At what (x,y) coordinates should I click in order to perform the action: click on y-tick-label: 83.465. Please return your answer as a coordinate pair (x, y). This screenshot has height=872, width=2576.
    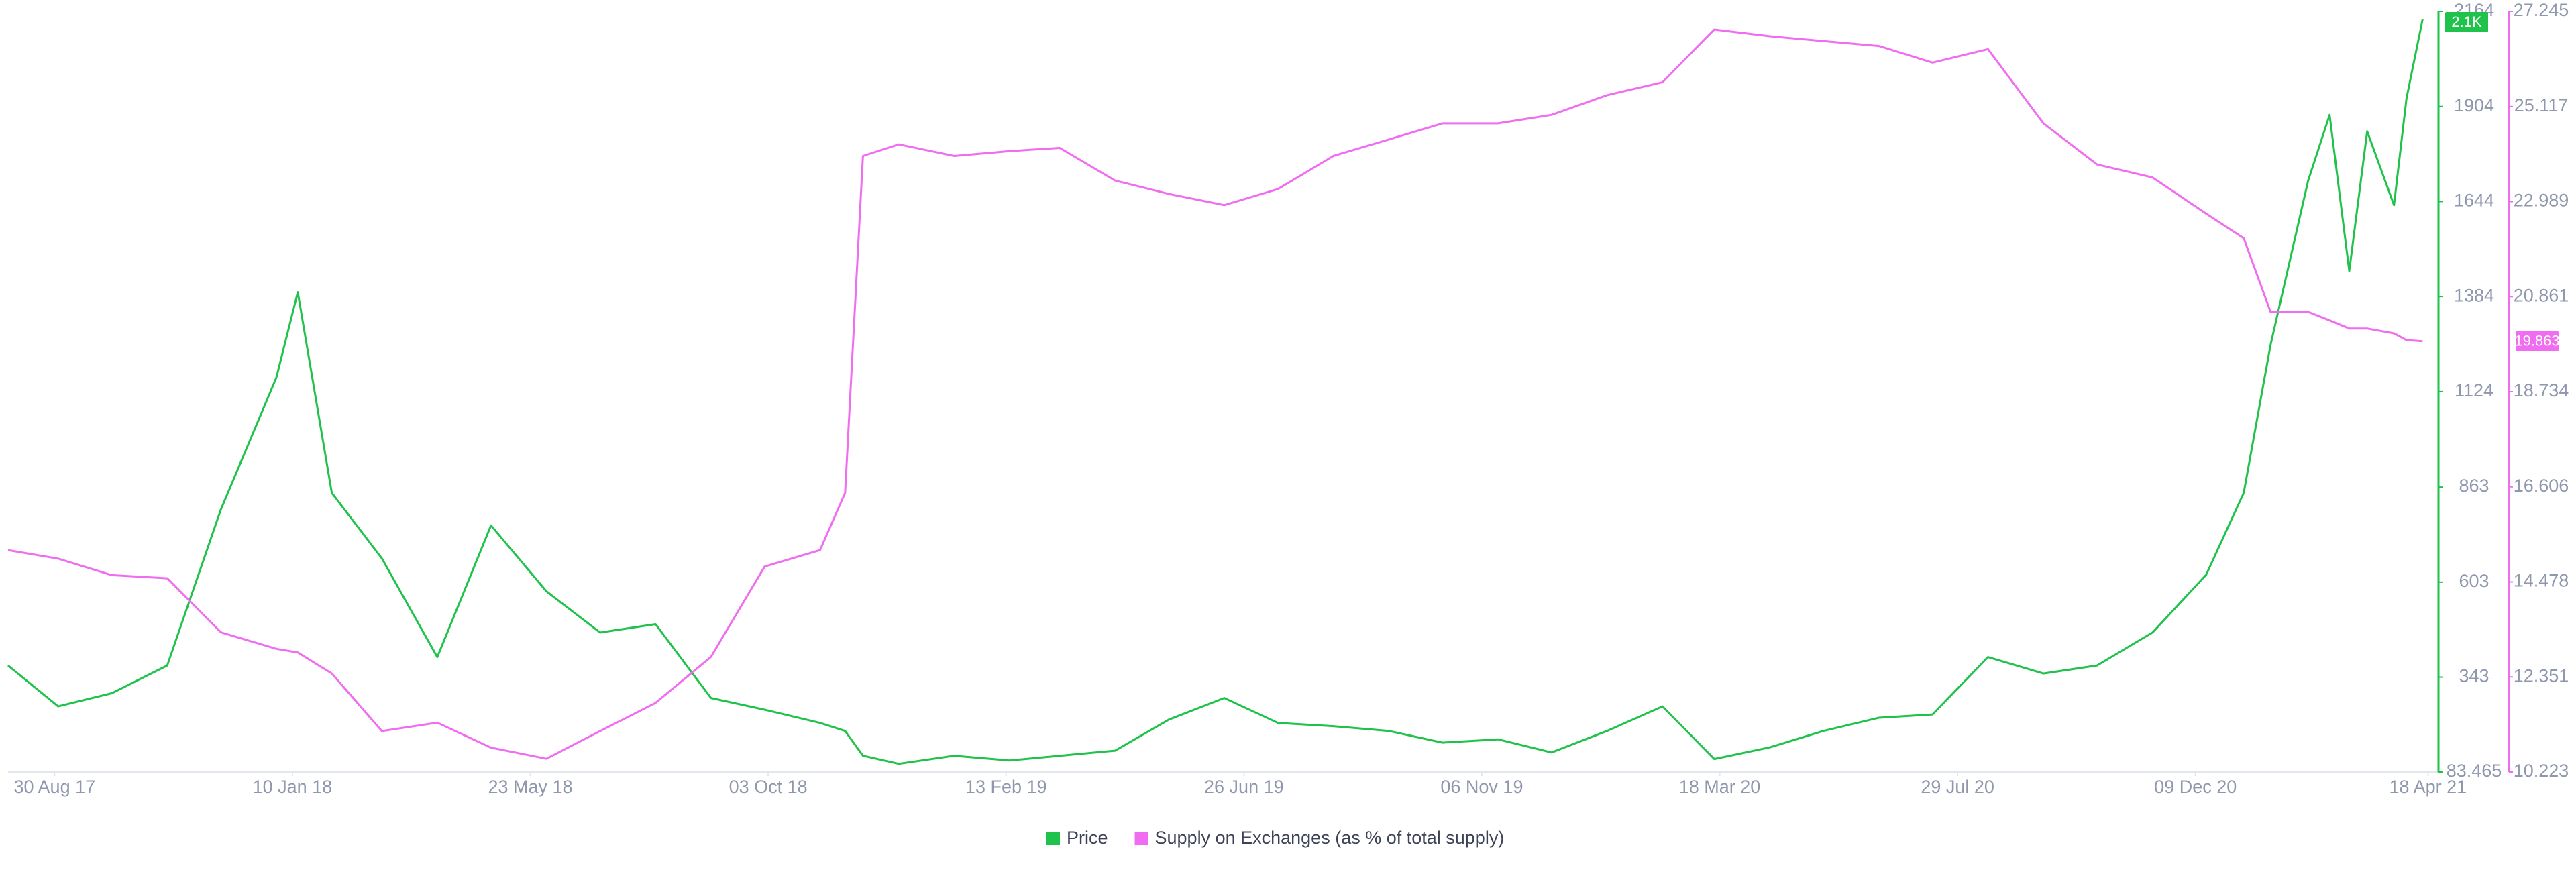
    Looking at the image, I should click on (2474, 771).